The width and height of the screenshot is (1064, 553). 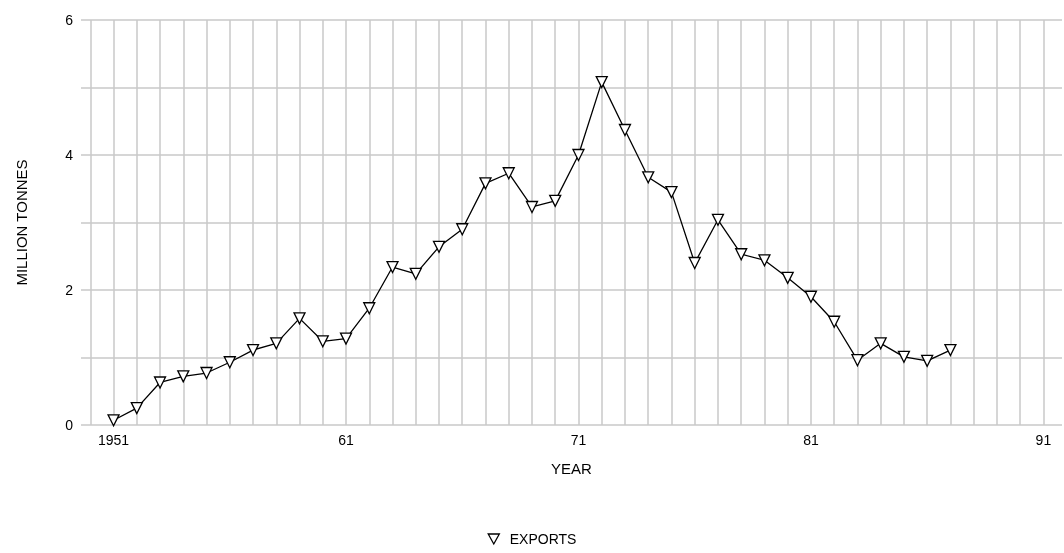 What do you see at coordinates (811, 440) in the screenshot?
I see `x-tick-label: 81` at bounding box center [811, 440].